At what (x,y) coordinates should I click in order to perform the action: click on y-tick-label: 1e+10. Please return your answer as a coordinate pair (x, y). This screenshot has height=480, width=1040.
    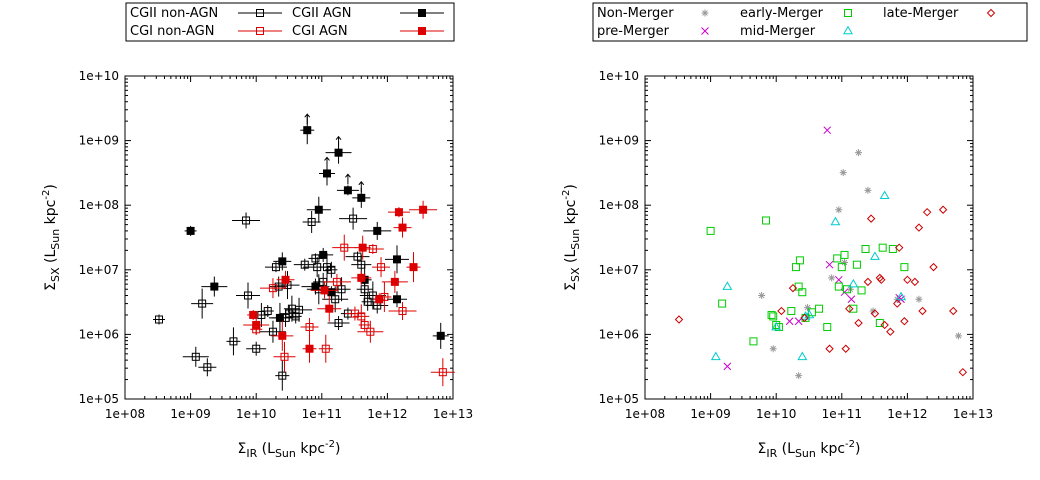
    Looking at the image, I should click on (619, 76).